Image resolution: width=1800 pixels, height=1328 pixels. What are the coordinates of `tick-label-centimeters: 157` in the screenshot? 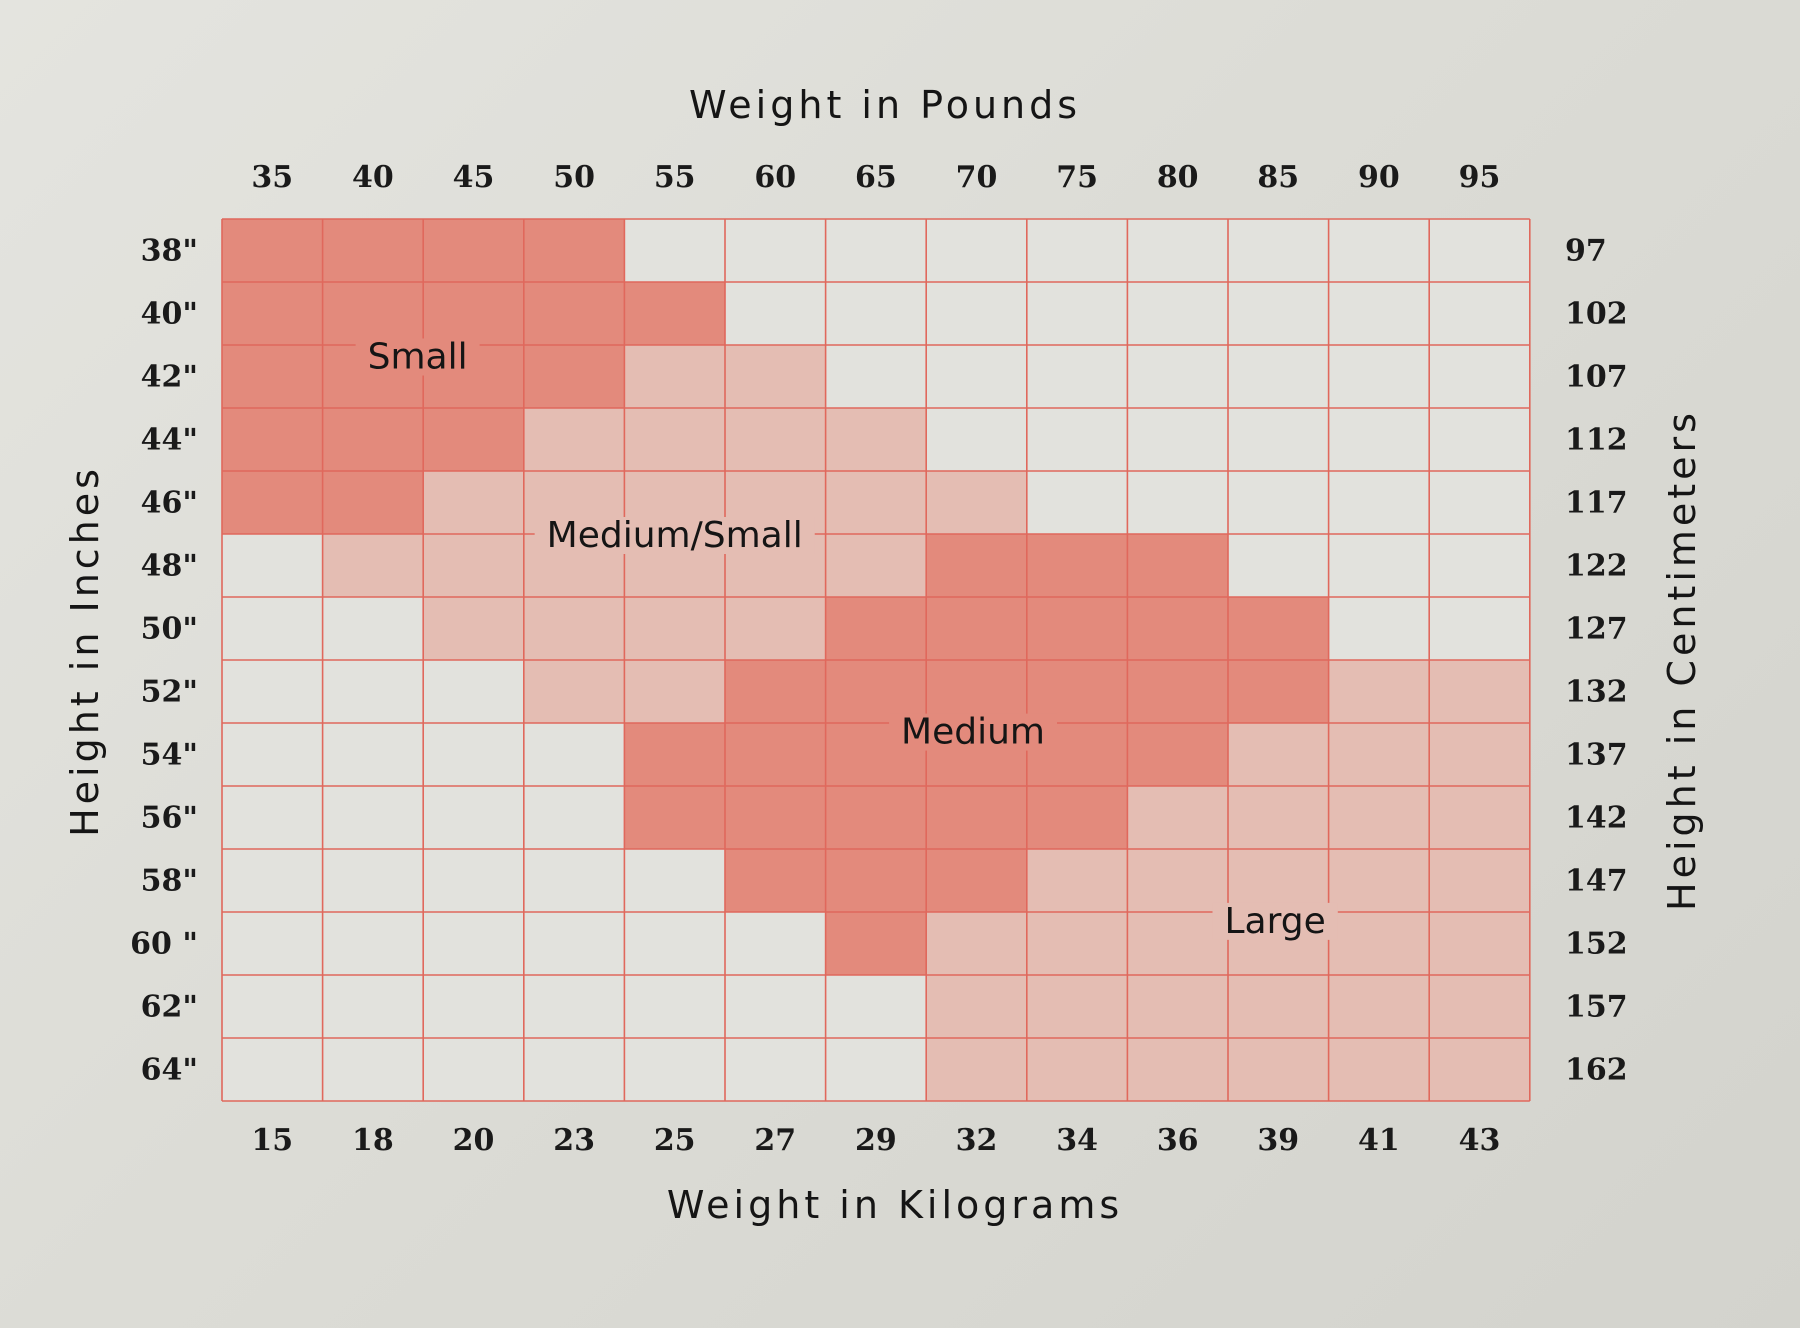 It's located at (1596, 1007).